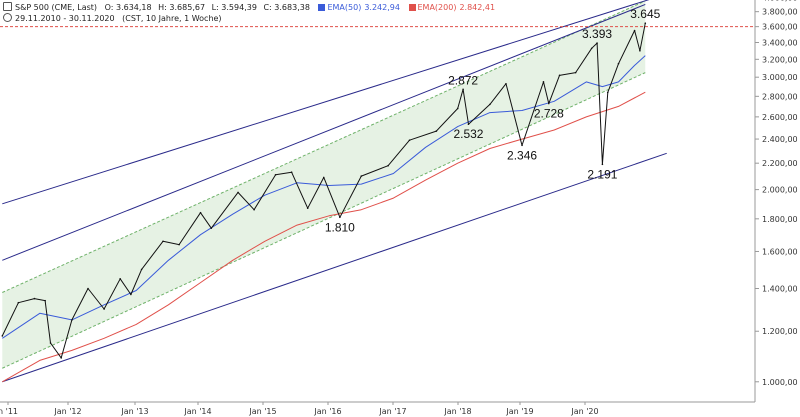 The image size is (800, 417). What do you see at coordinates (7, 17) in the screenshot?
I see `clock-icon` at bounding box center [7, 17].